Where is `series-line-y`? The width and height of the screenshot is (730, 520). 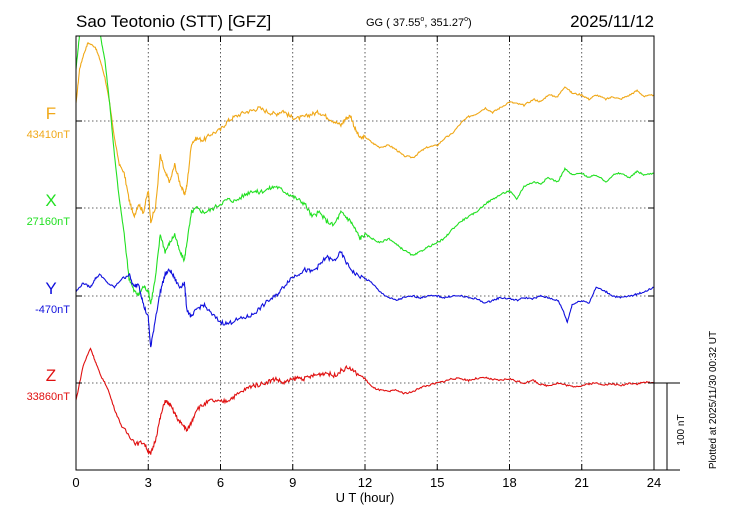 series-line-y is located at coordinates (365, 299).